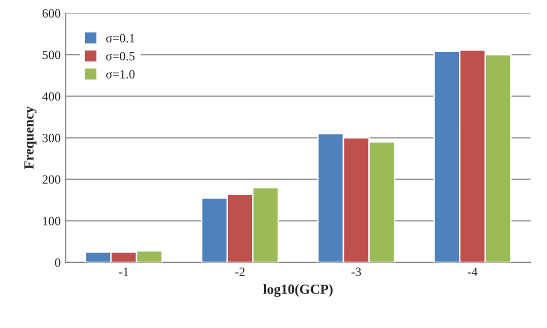 Image resolution: width=547 pixels, height=328 pixels. Describe the element at coordinates (51, 13) in the screenshot. I see `y-tick-label: 600` at that location.